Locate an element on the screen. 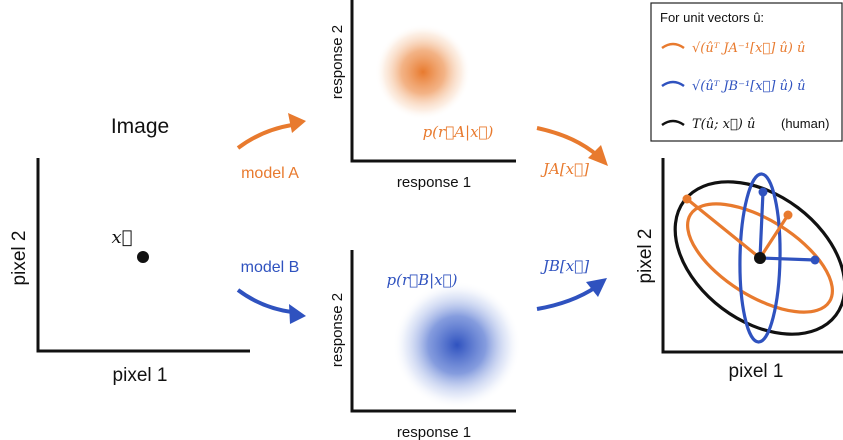 Image resolution: width=843 pixels, height=440 pixels. model-a-arrow: model A is located at coordinates (271, 147).